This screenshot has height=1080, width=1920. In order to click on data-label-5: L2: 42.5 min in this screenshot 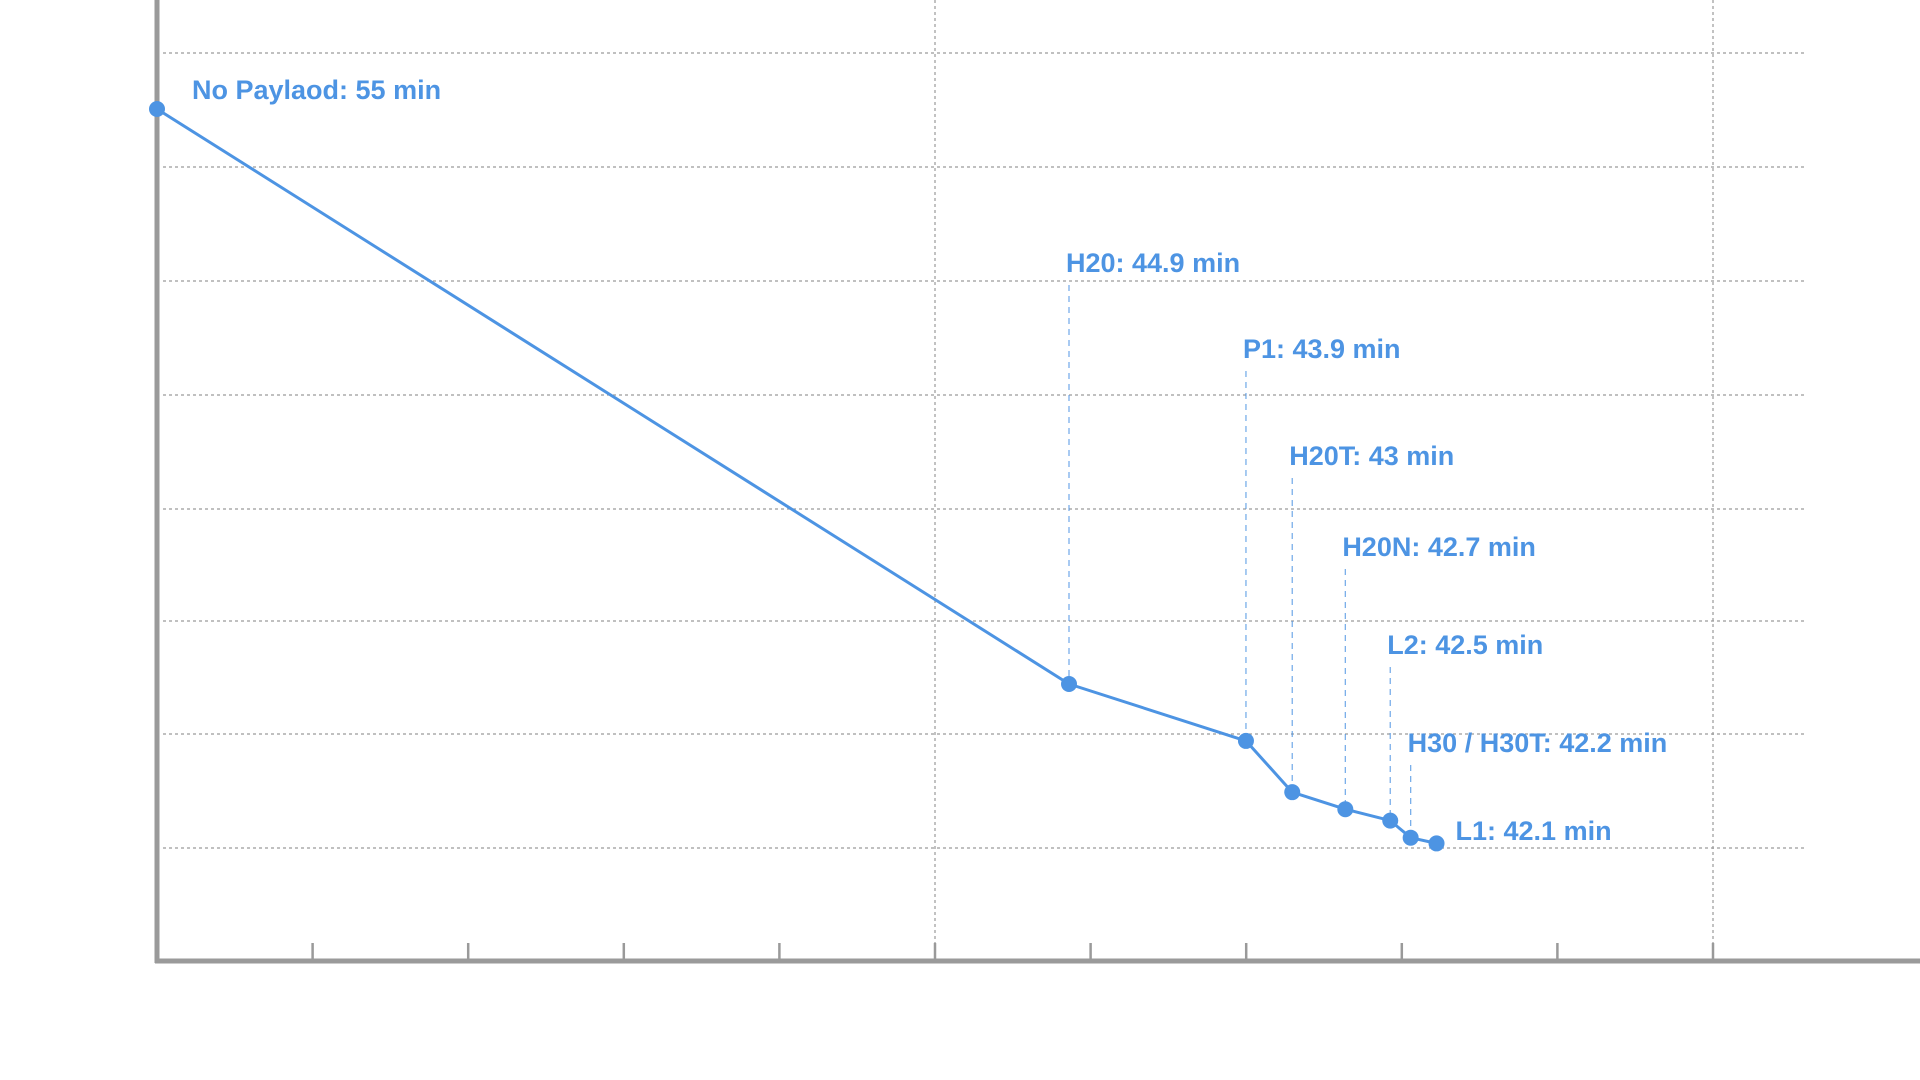, I will do `click(1465, 645)`.